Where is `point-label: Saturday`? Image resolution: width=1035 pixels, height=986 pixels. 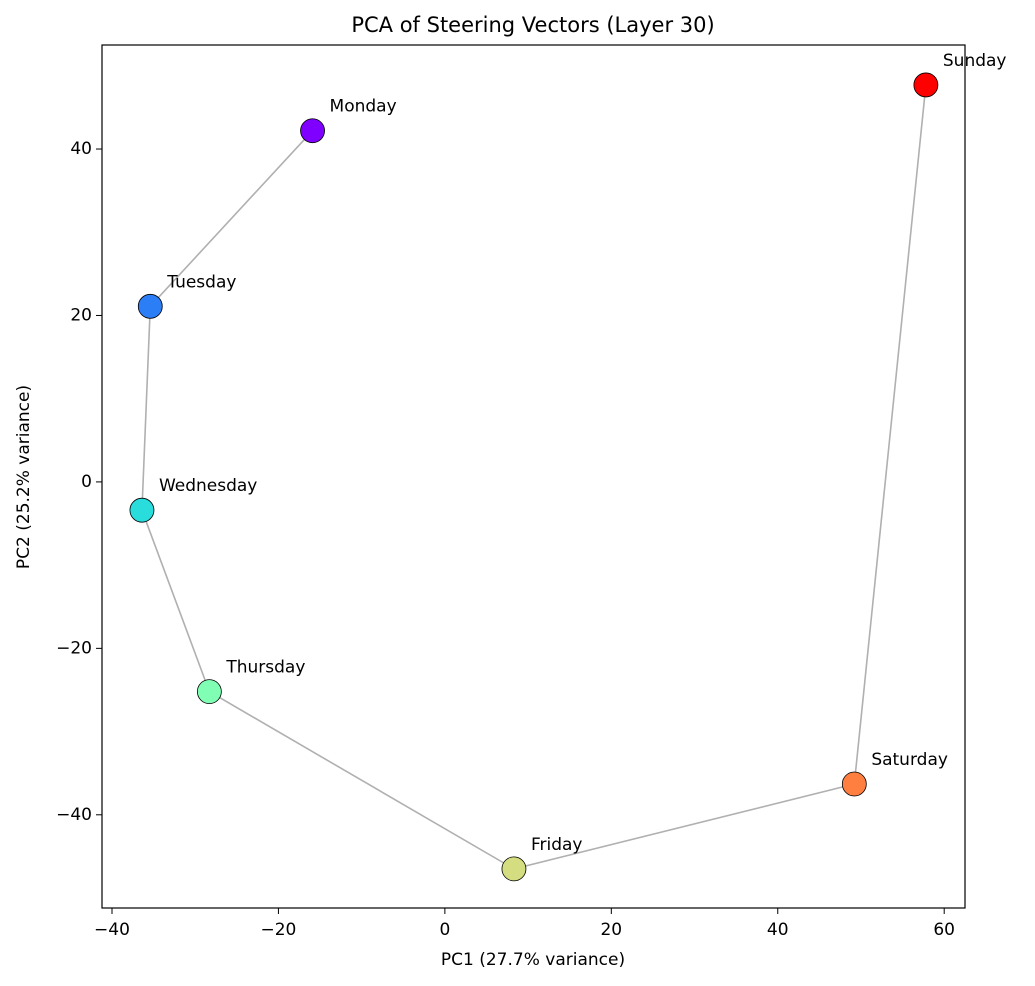 point-label: Saturday is located at coordinates (909, 760).